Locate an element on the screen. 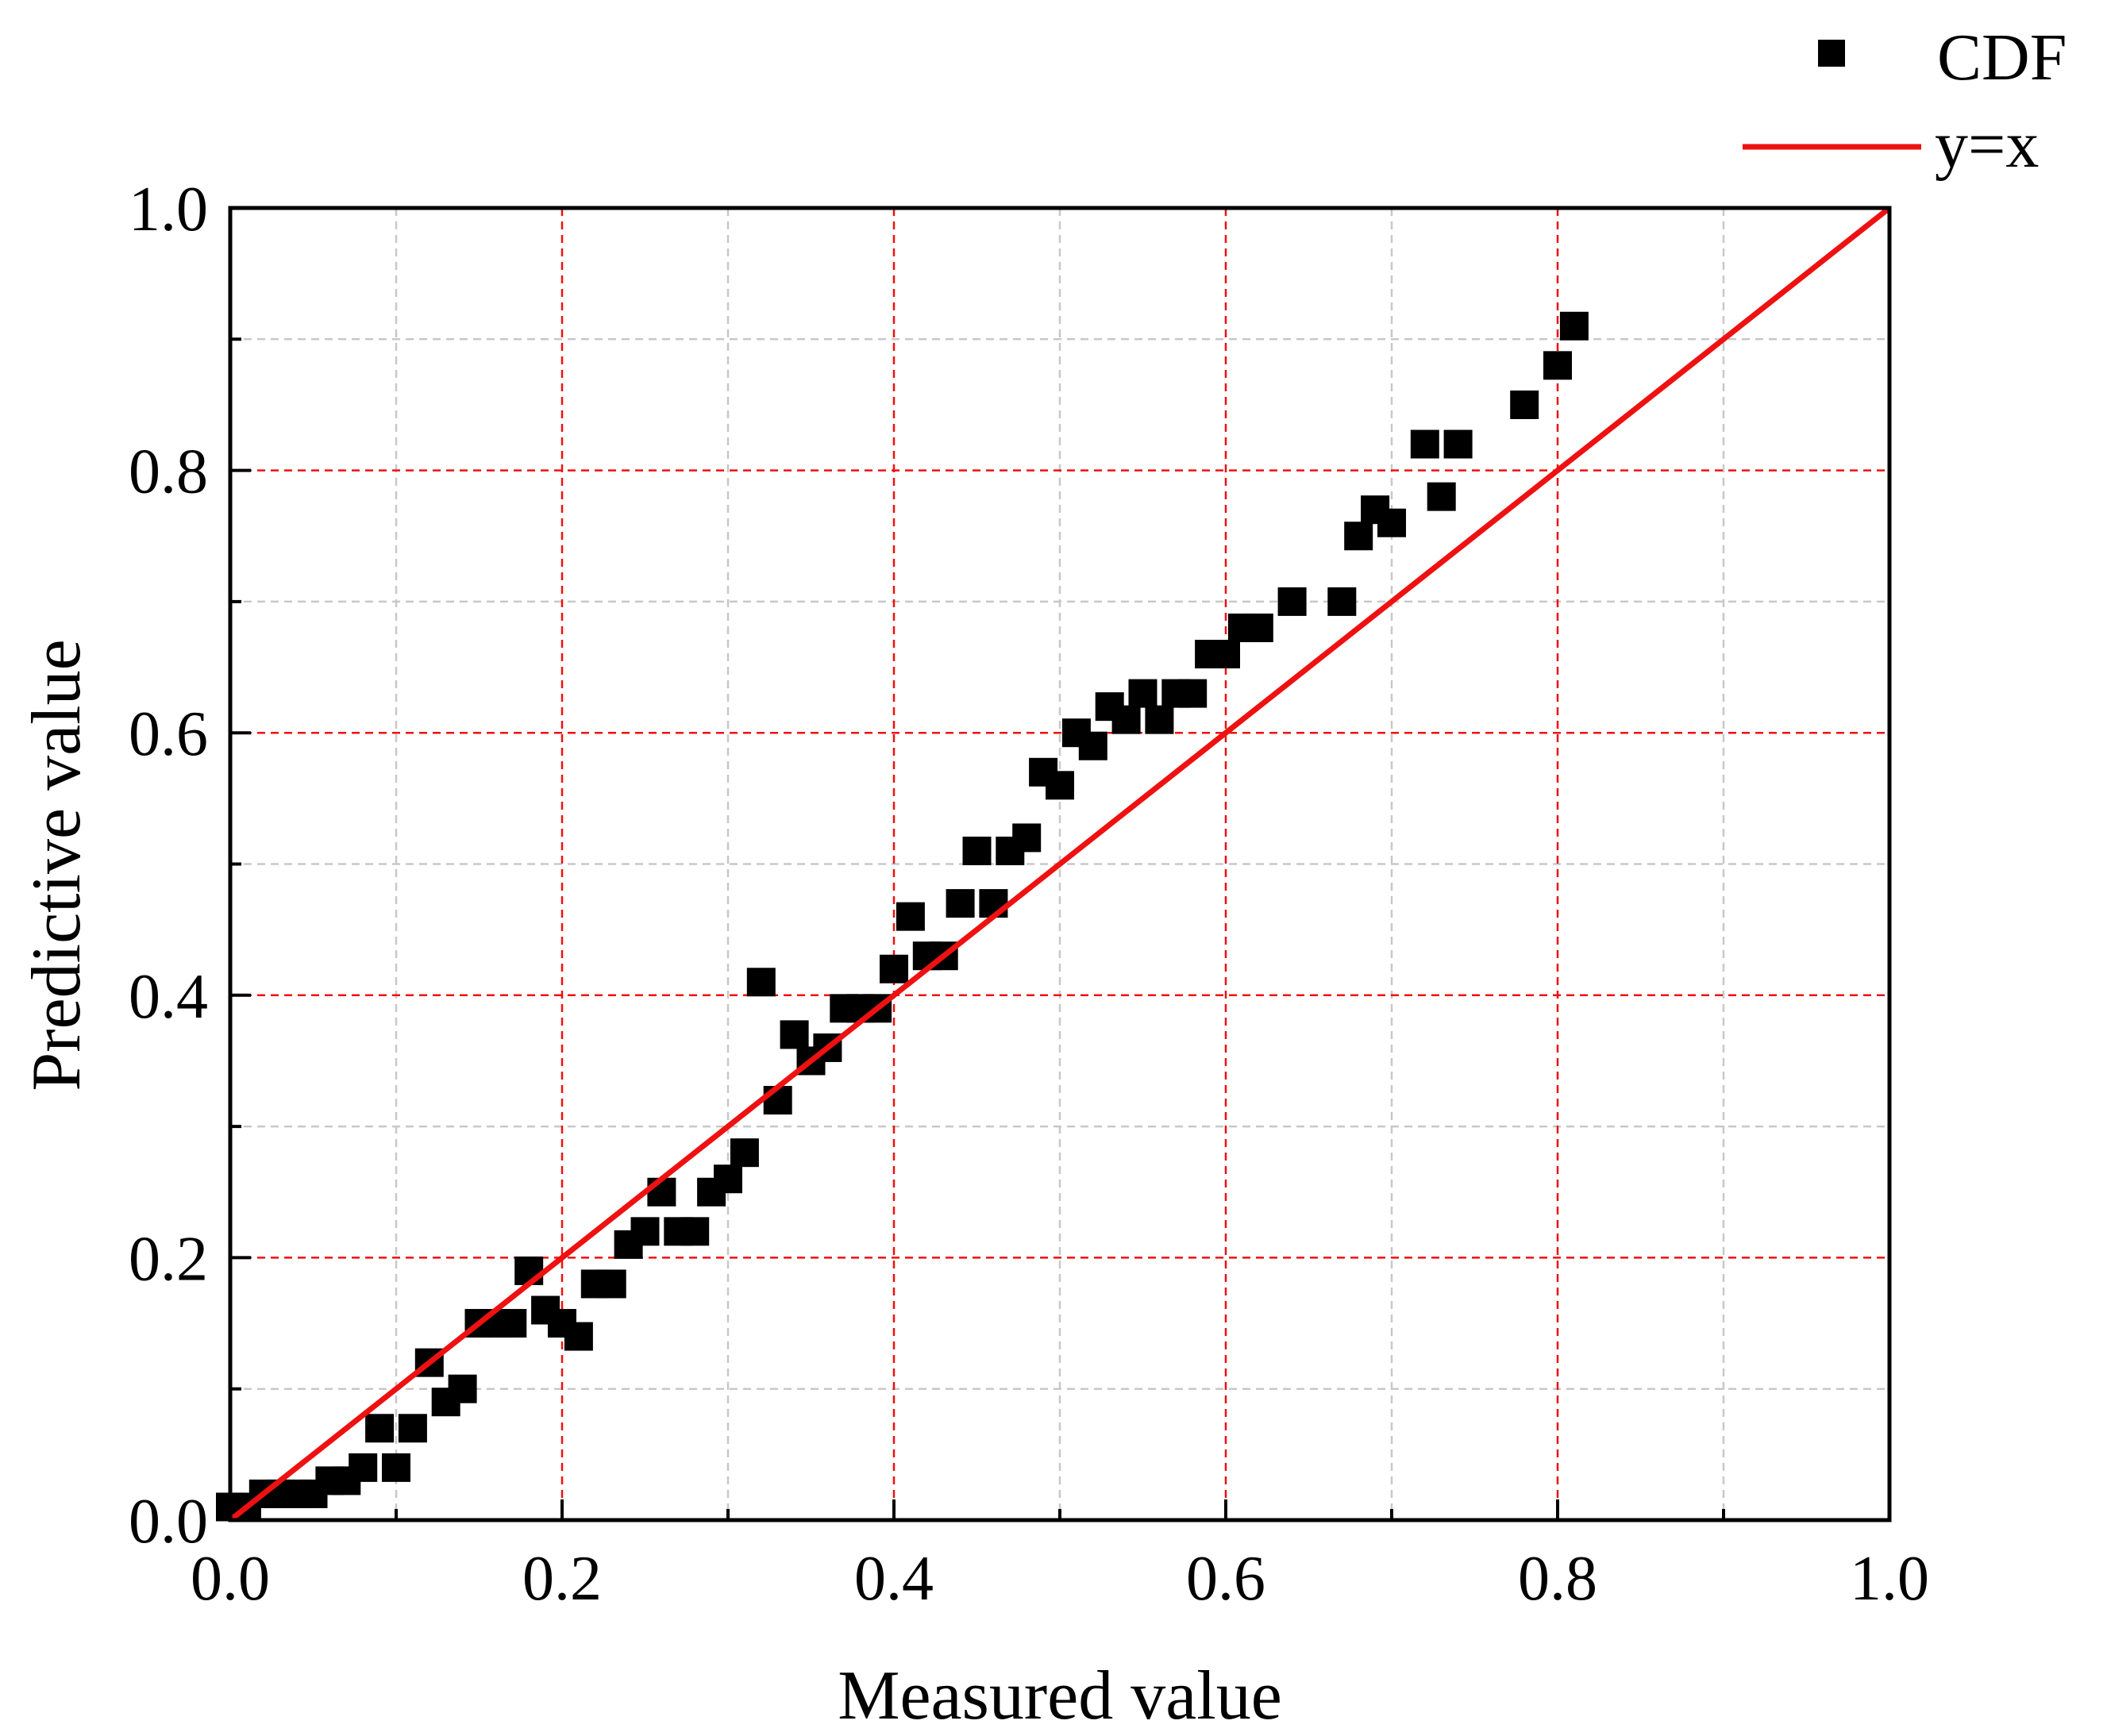 Image resolution: width=2107 pixels, height=1736 pixels. x-axis-title: Measured value is located at coordinates (1060, 1696).